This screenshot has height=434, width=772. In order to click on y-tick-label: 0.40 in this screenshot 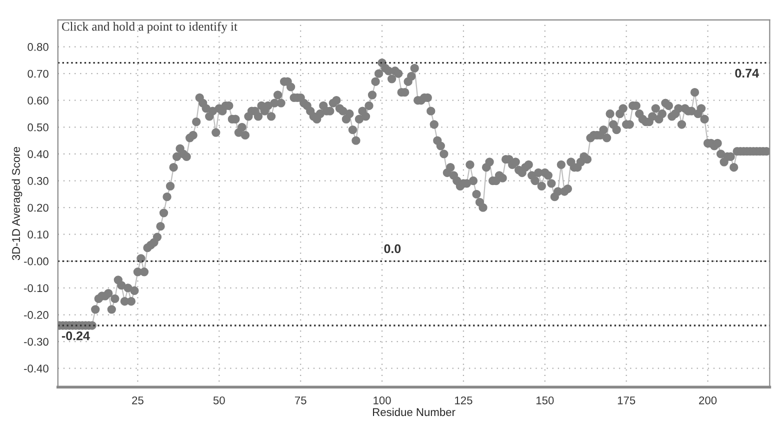, I will do `click(38, 154)`.